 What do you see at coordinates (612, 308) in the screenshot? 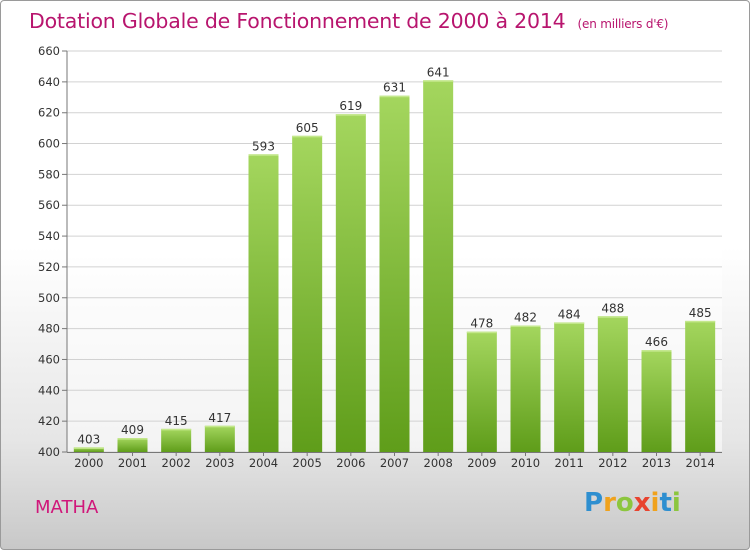
I see `value-label-2012: 488` at bounding box center [612, 308].